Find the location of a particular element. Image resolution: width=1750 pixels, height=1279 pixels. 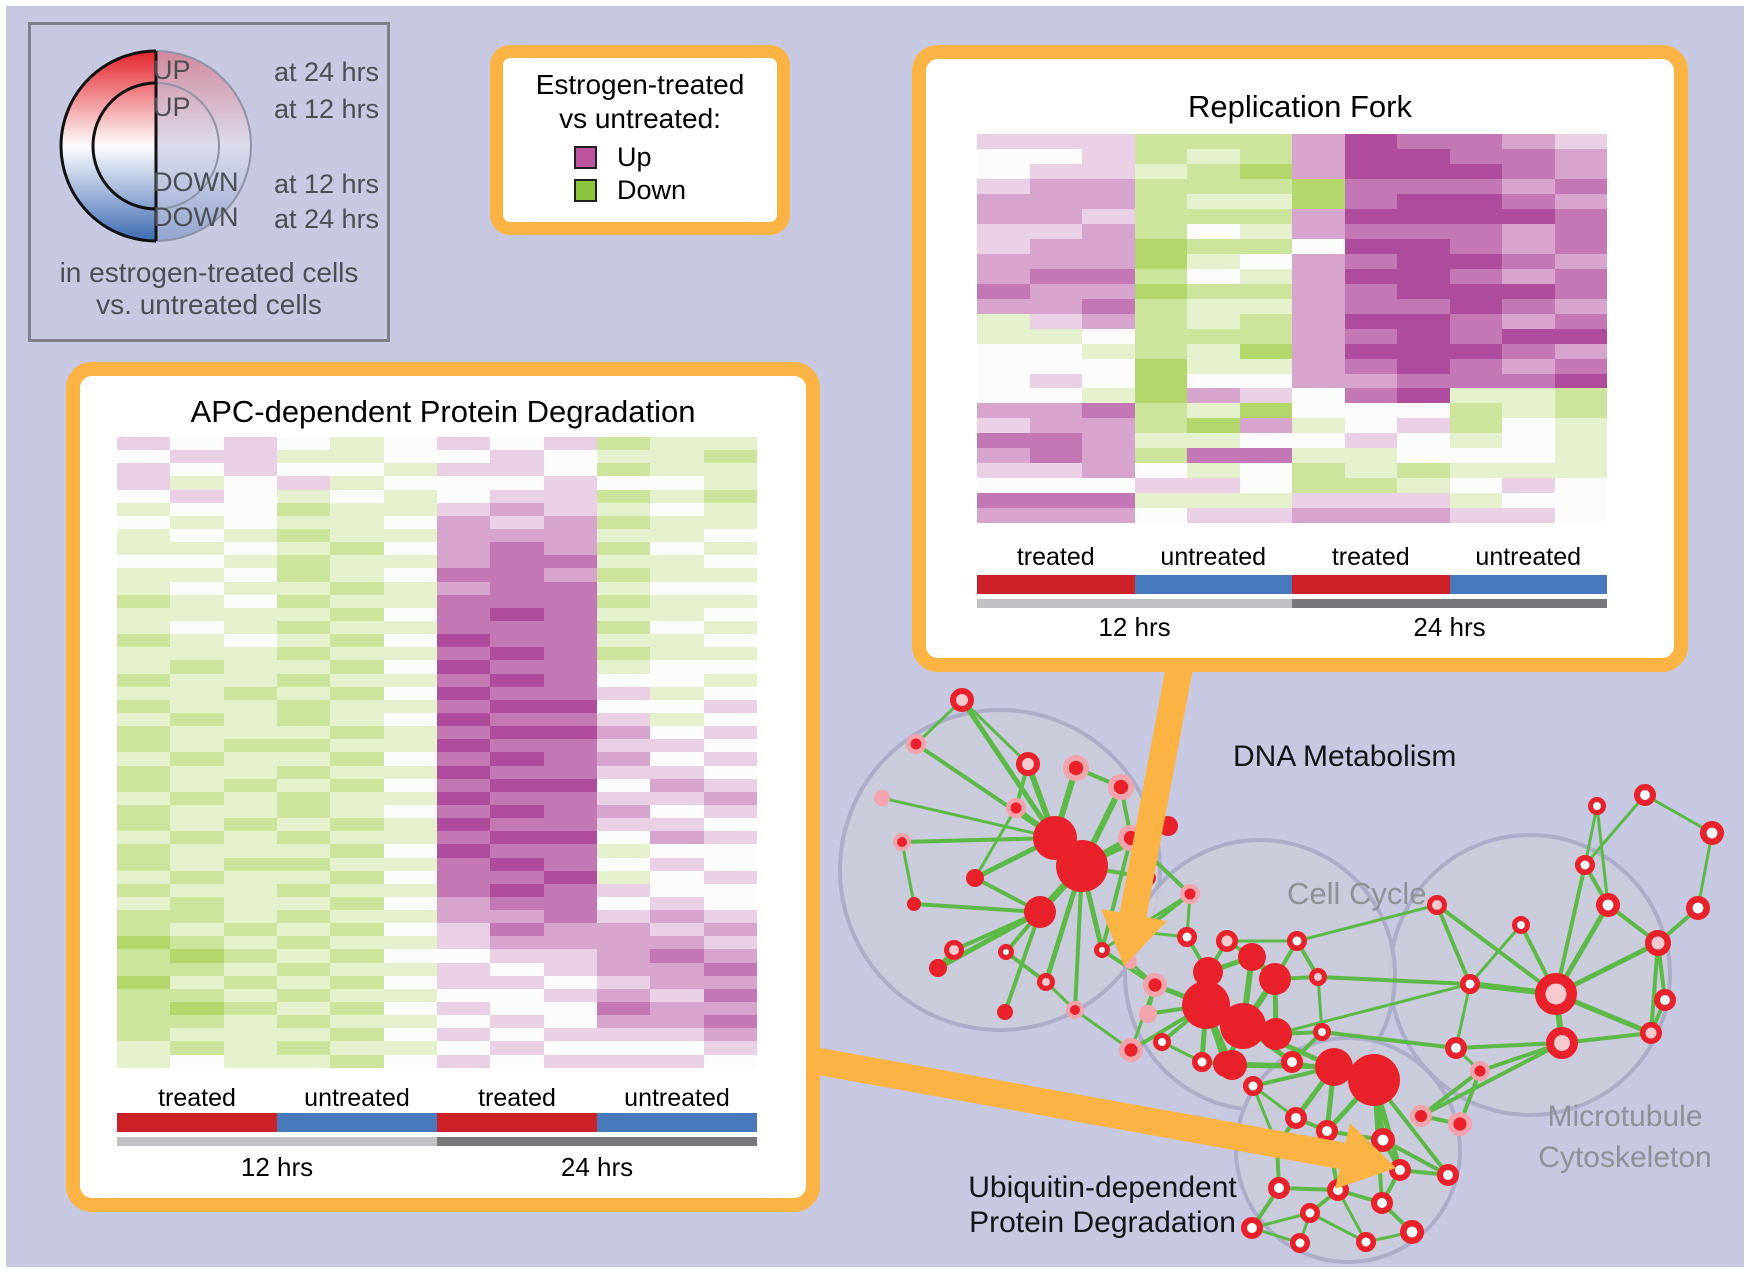

arrow-head-replication-fork-to-dna is located at coordinates (1134, 937).